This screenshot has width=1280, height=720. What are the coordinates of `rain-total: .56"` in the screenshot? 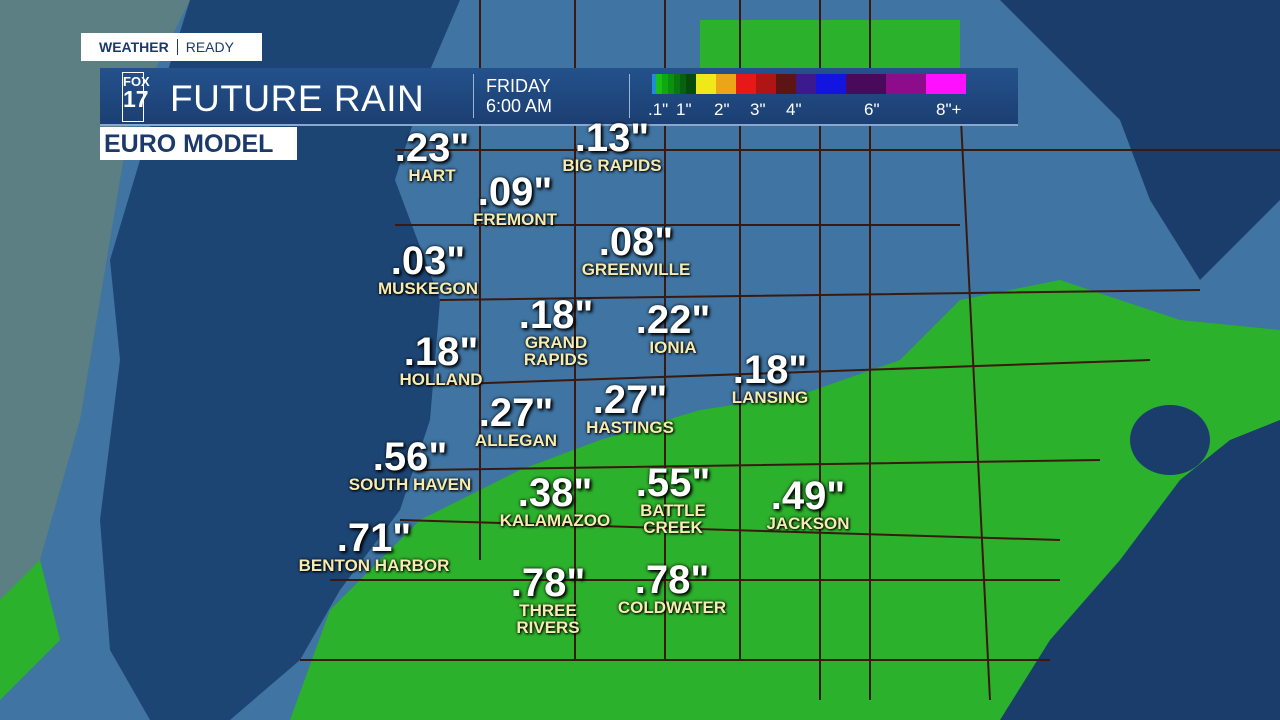 It's located at (410, 457).